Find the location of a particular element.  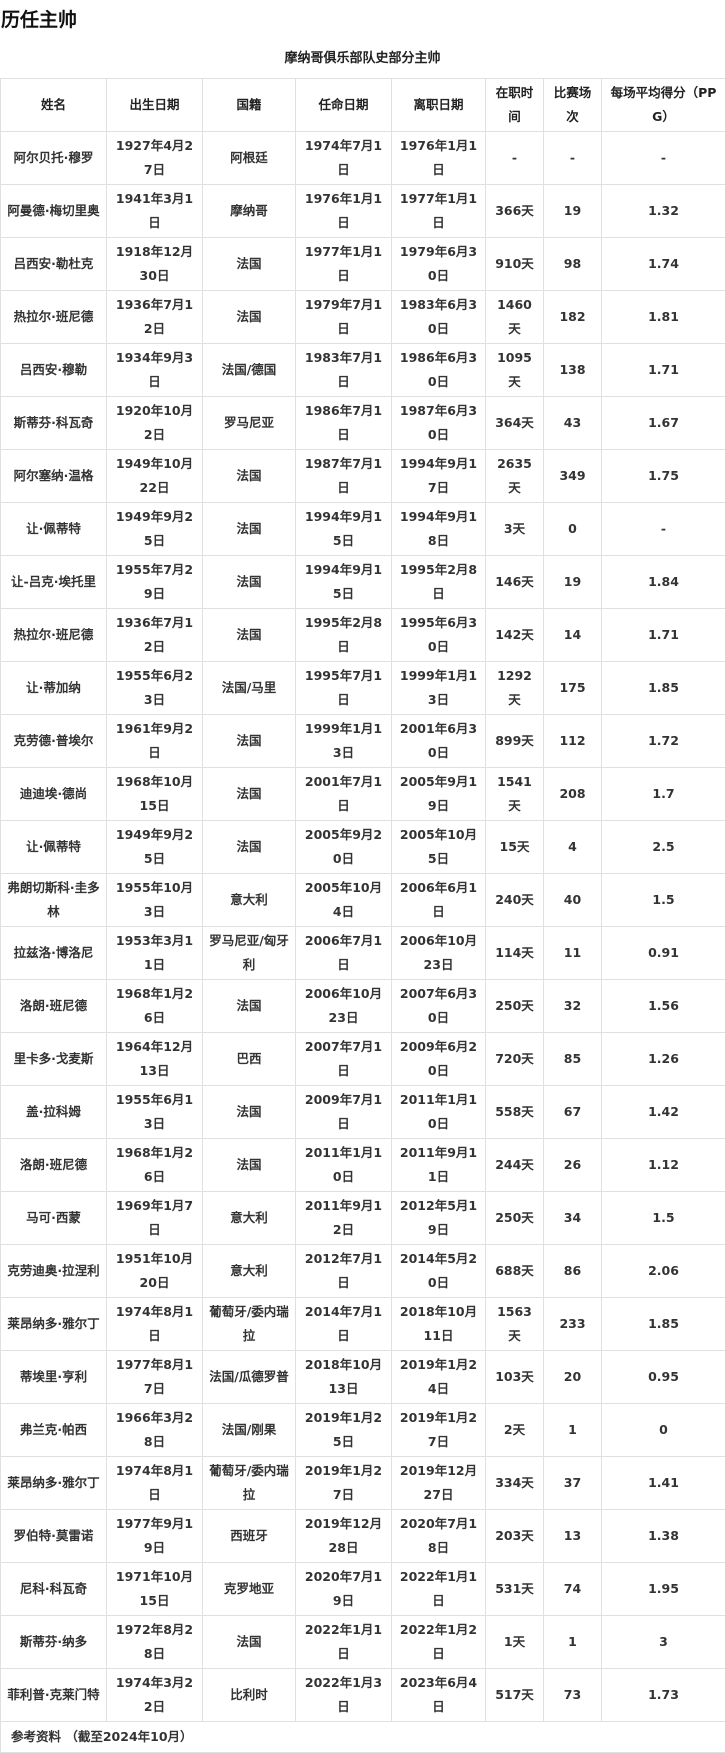

table-cell: 让·佩蒂特 is located at coordinates (54, 529).